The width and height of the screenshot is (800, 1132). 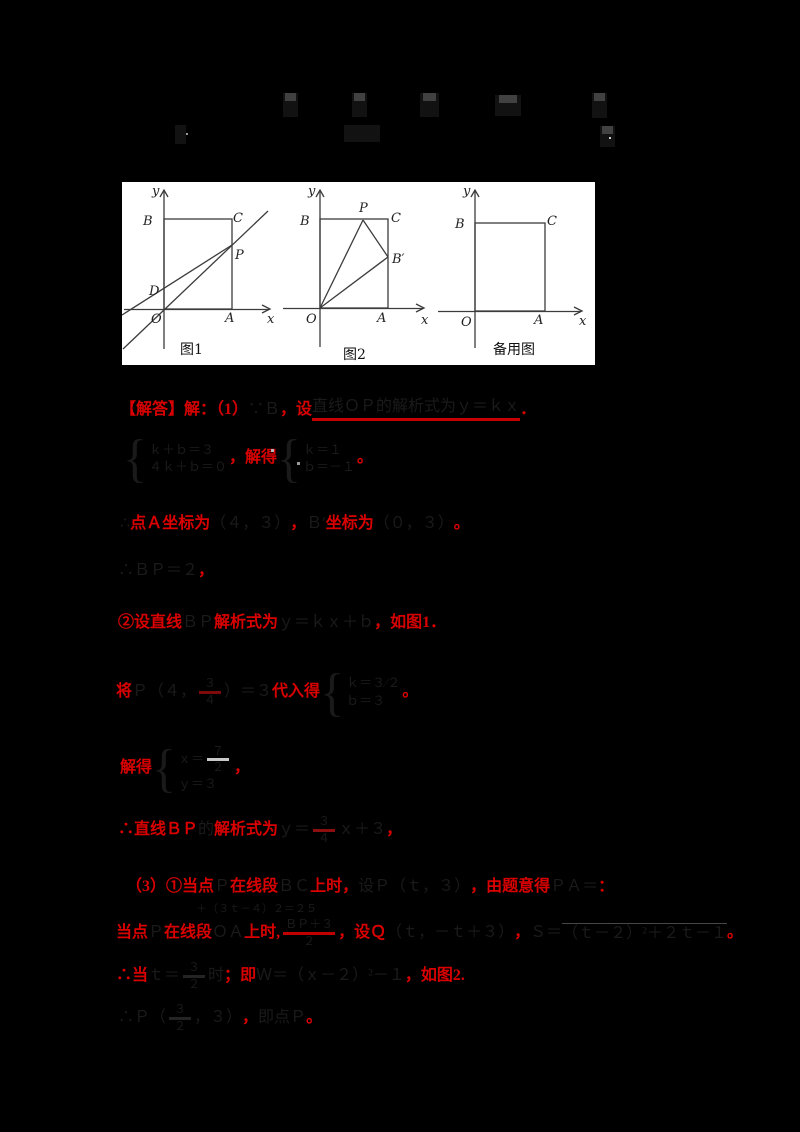 What do you see at coordinates (606, 886) in the screenshot?
I see `red-text-run: ：` at bounding box center [606, 886].